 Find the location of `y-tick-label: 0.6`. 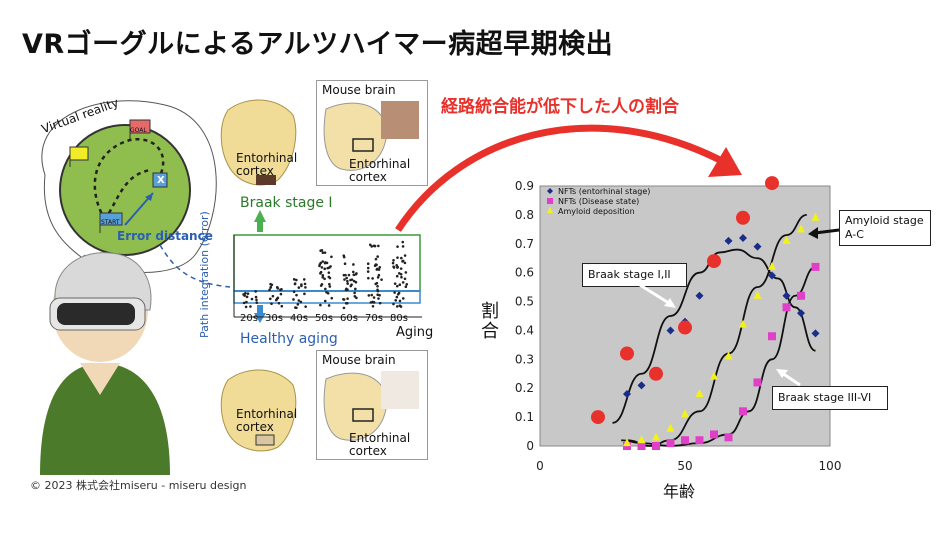

y-tick-label: 0.6 is located at coordinates (524, 273).